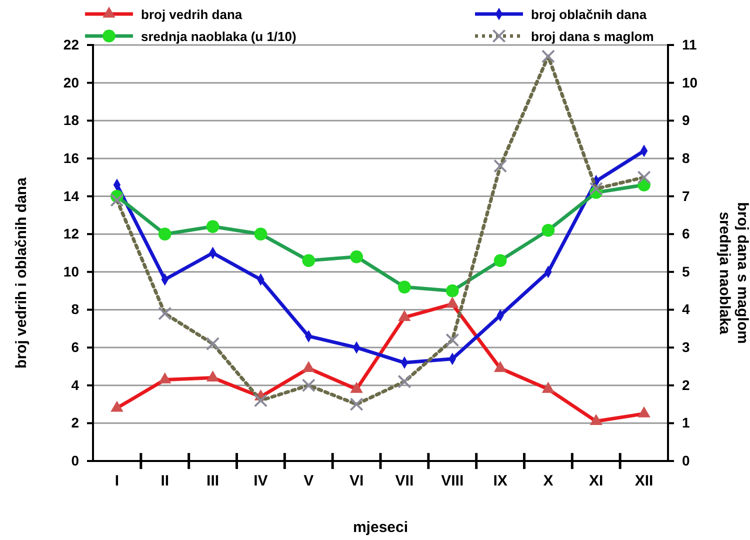 The height and width of the screenshot is (540, 750). I want to click on y-tick-label: 4, so click(75, 384).